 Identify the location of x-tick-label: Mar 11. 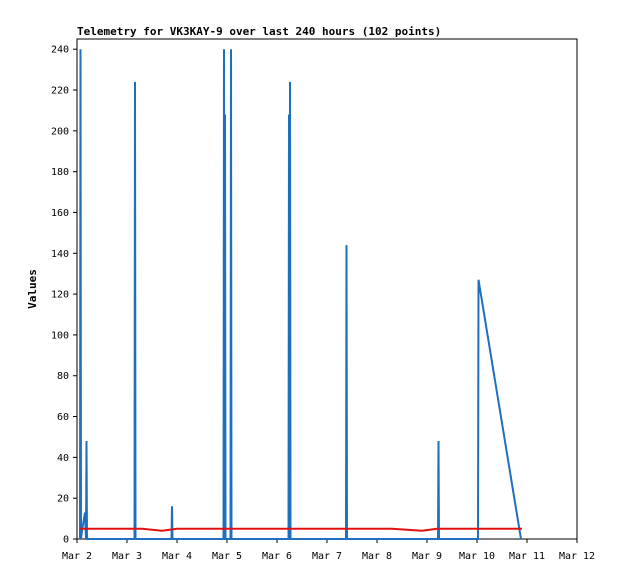
(527, 556).